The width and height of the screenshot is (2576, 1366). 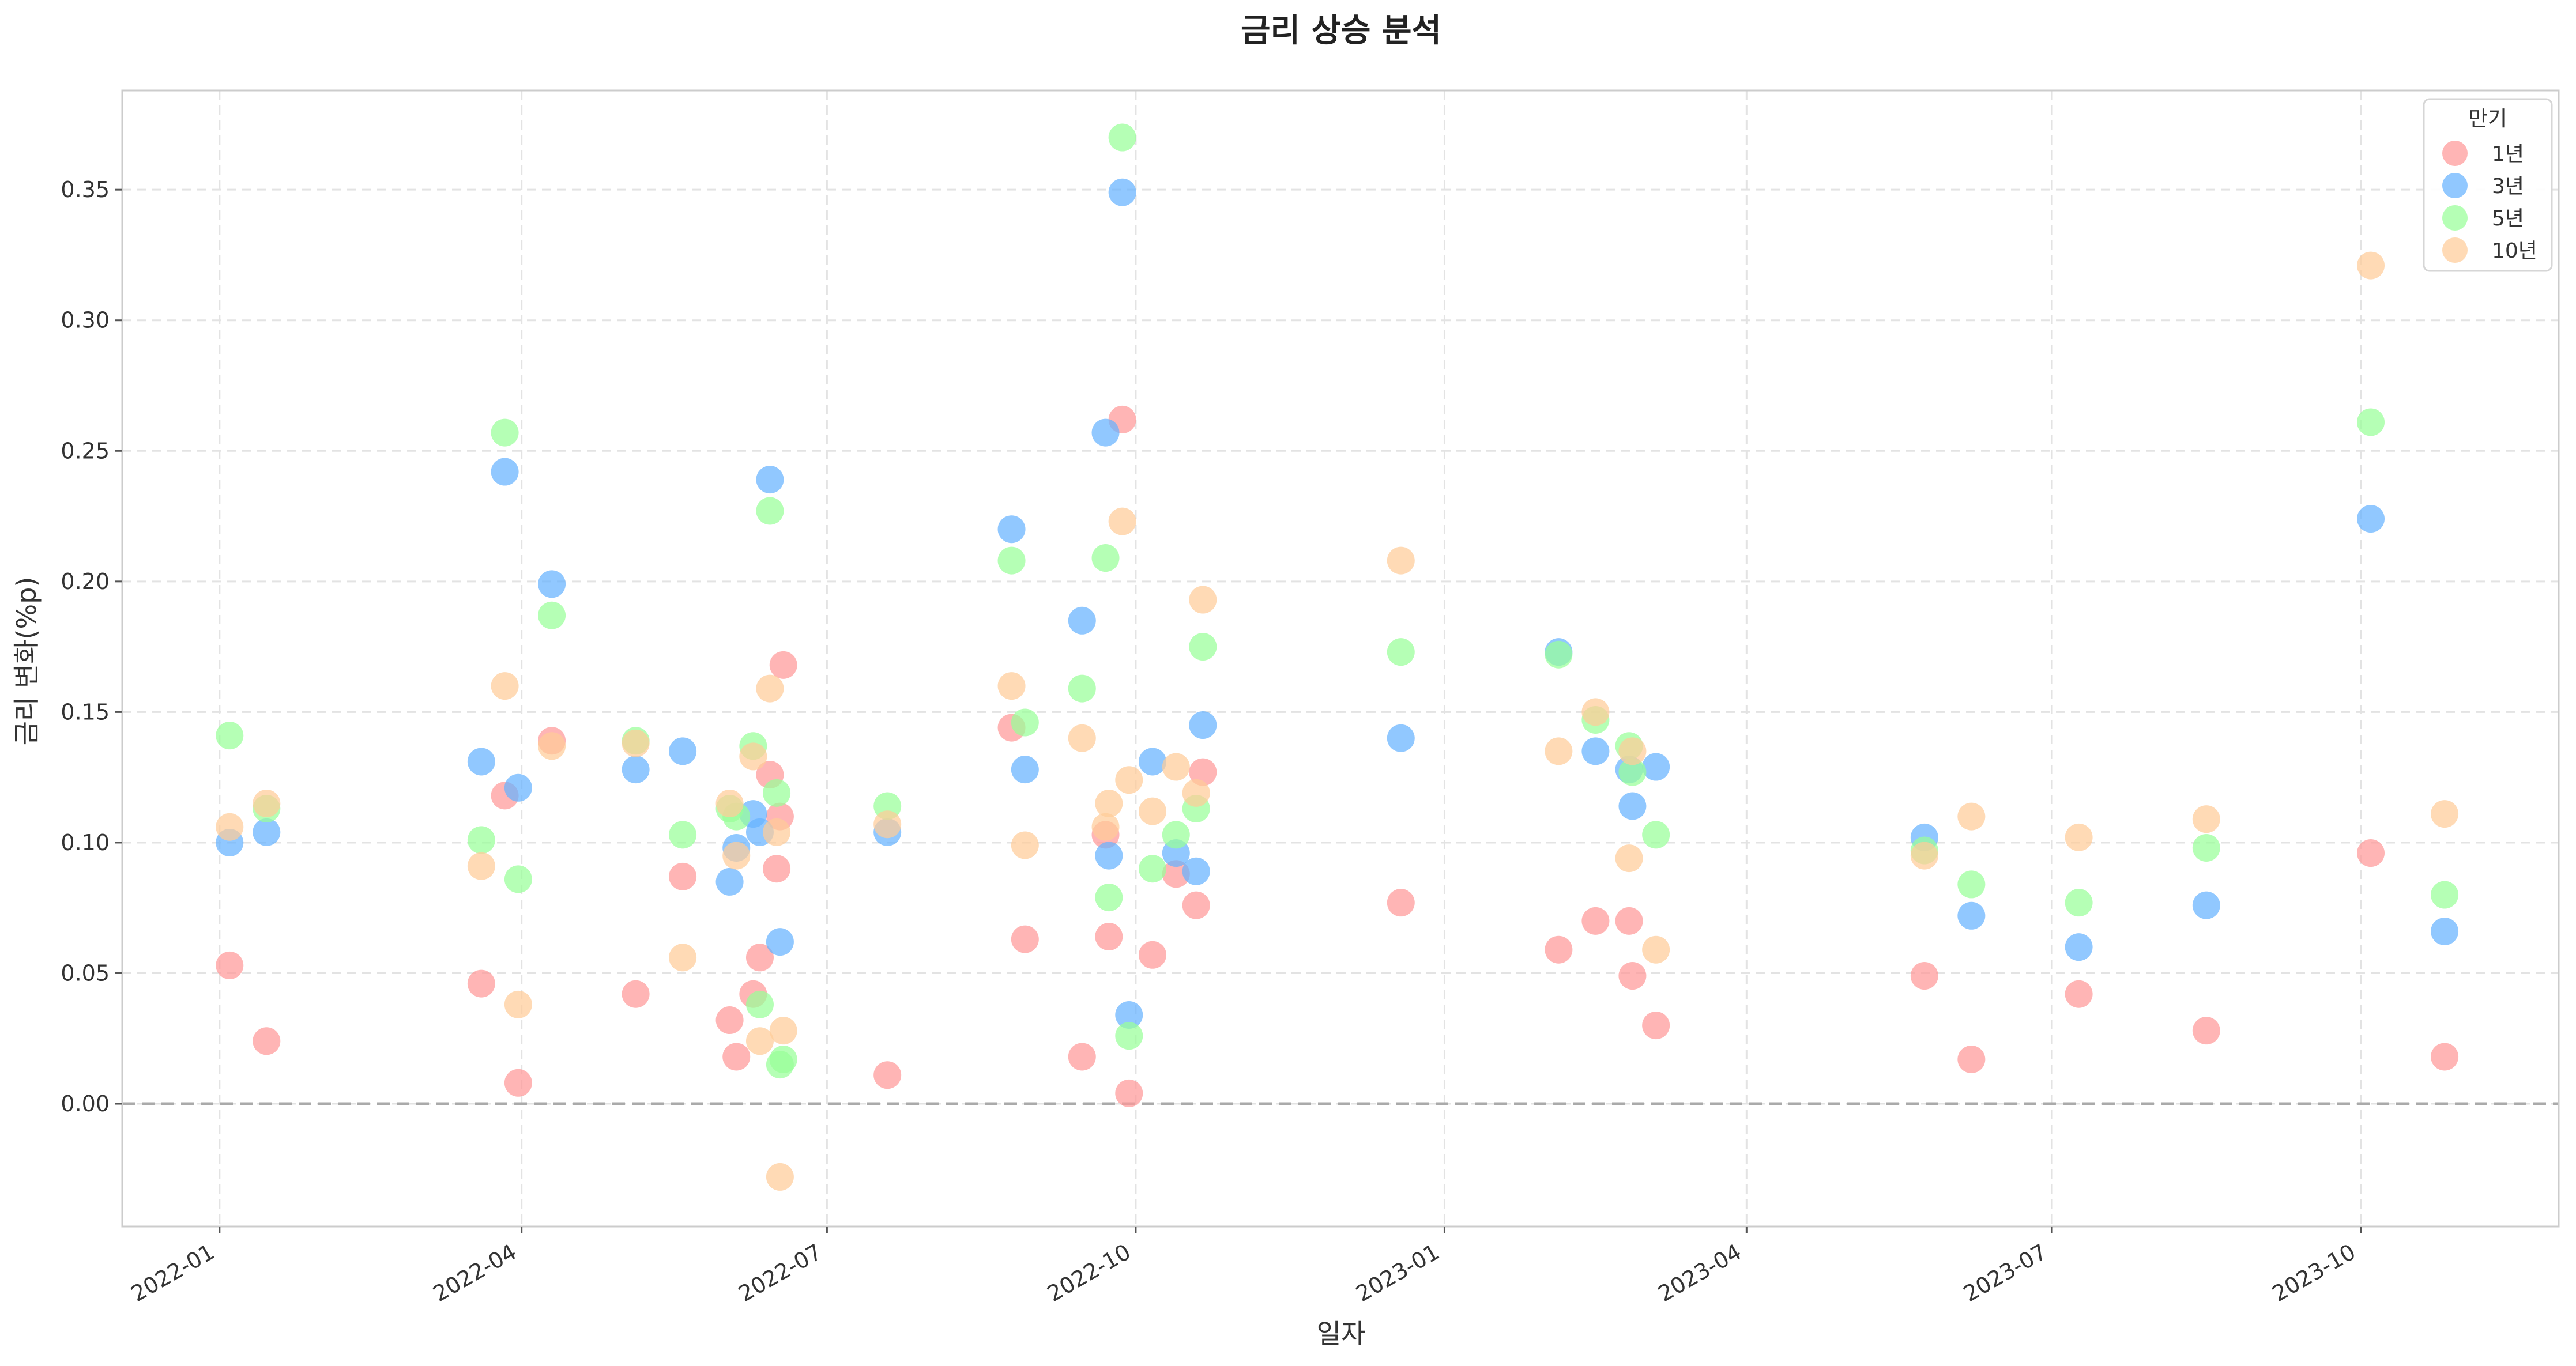 I want to click on legend-items: 1년 3년 5년 10년, so click(x=2489, y=202).